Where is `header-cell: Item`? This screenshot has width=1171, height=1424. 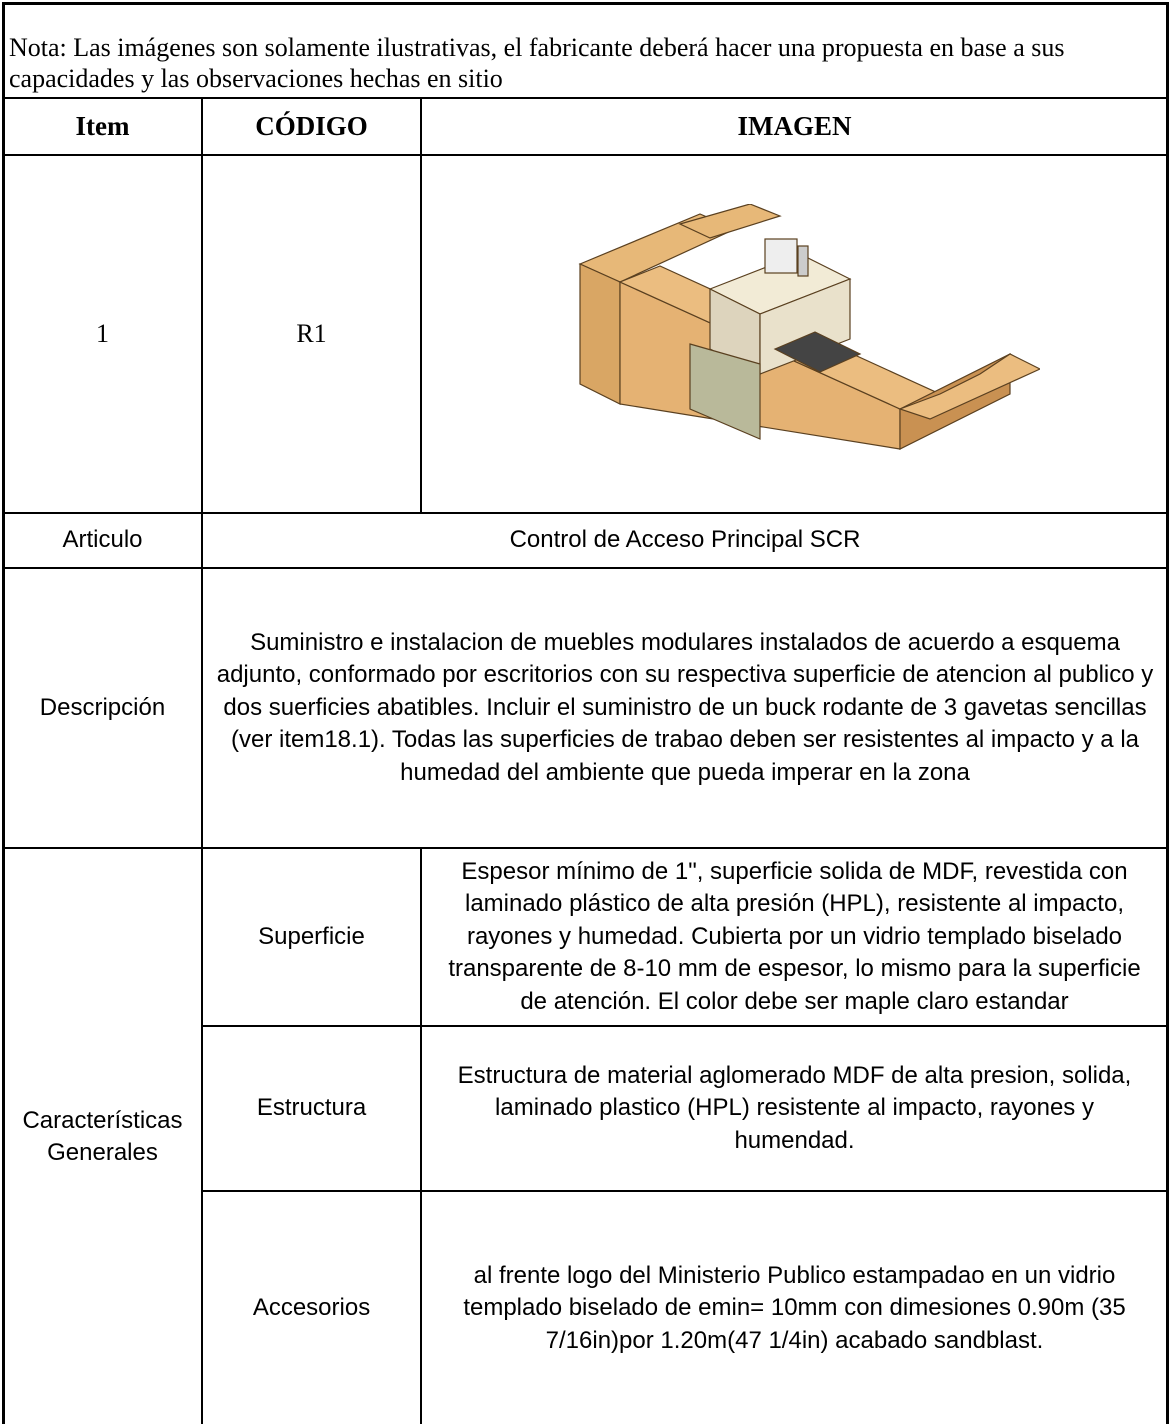
header-cell: Item is located at coordinates (102, 126).